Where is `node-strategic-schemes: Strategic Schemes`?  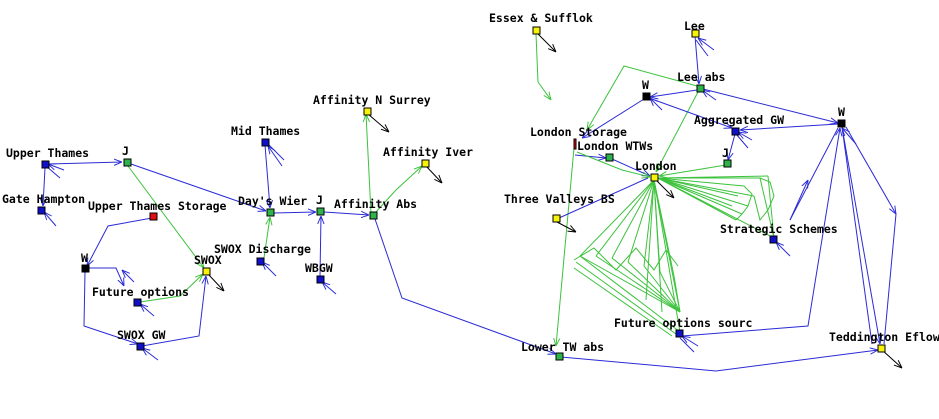 node-strategic-schemes: Strategic Schemes is located at coordinates (779, 233).